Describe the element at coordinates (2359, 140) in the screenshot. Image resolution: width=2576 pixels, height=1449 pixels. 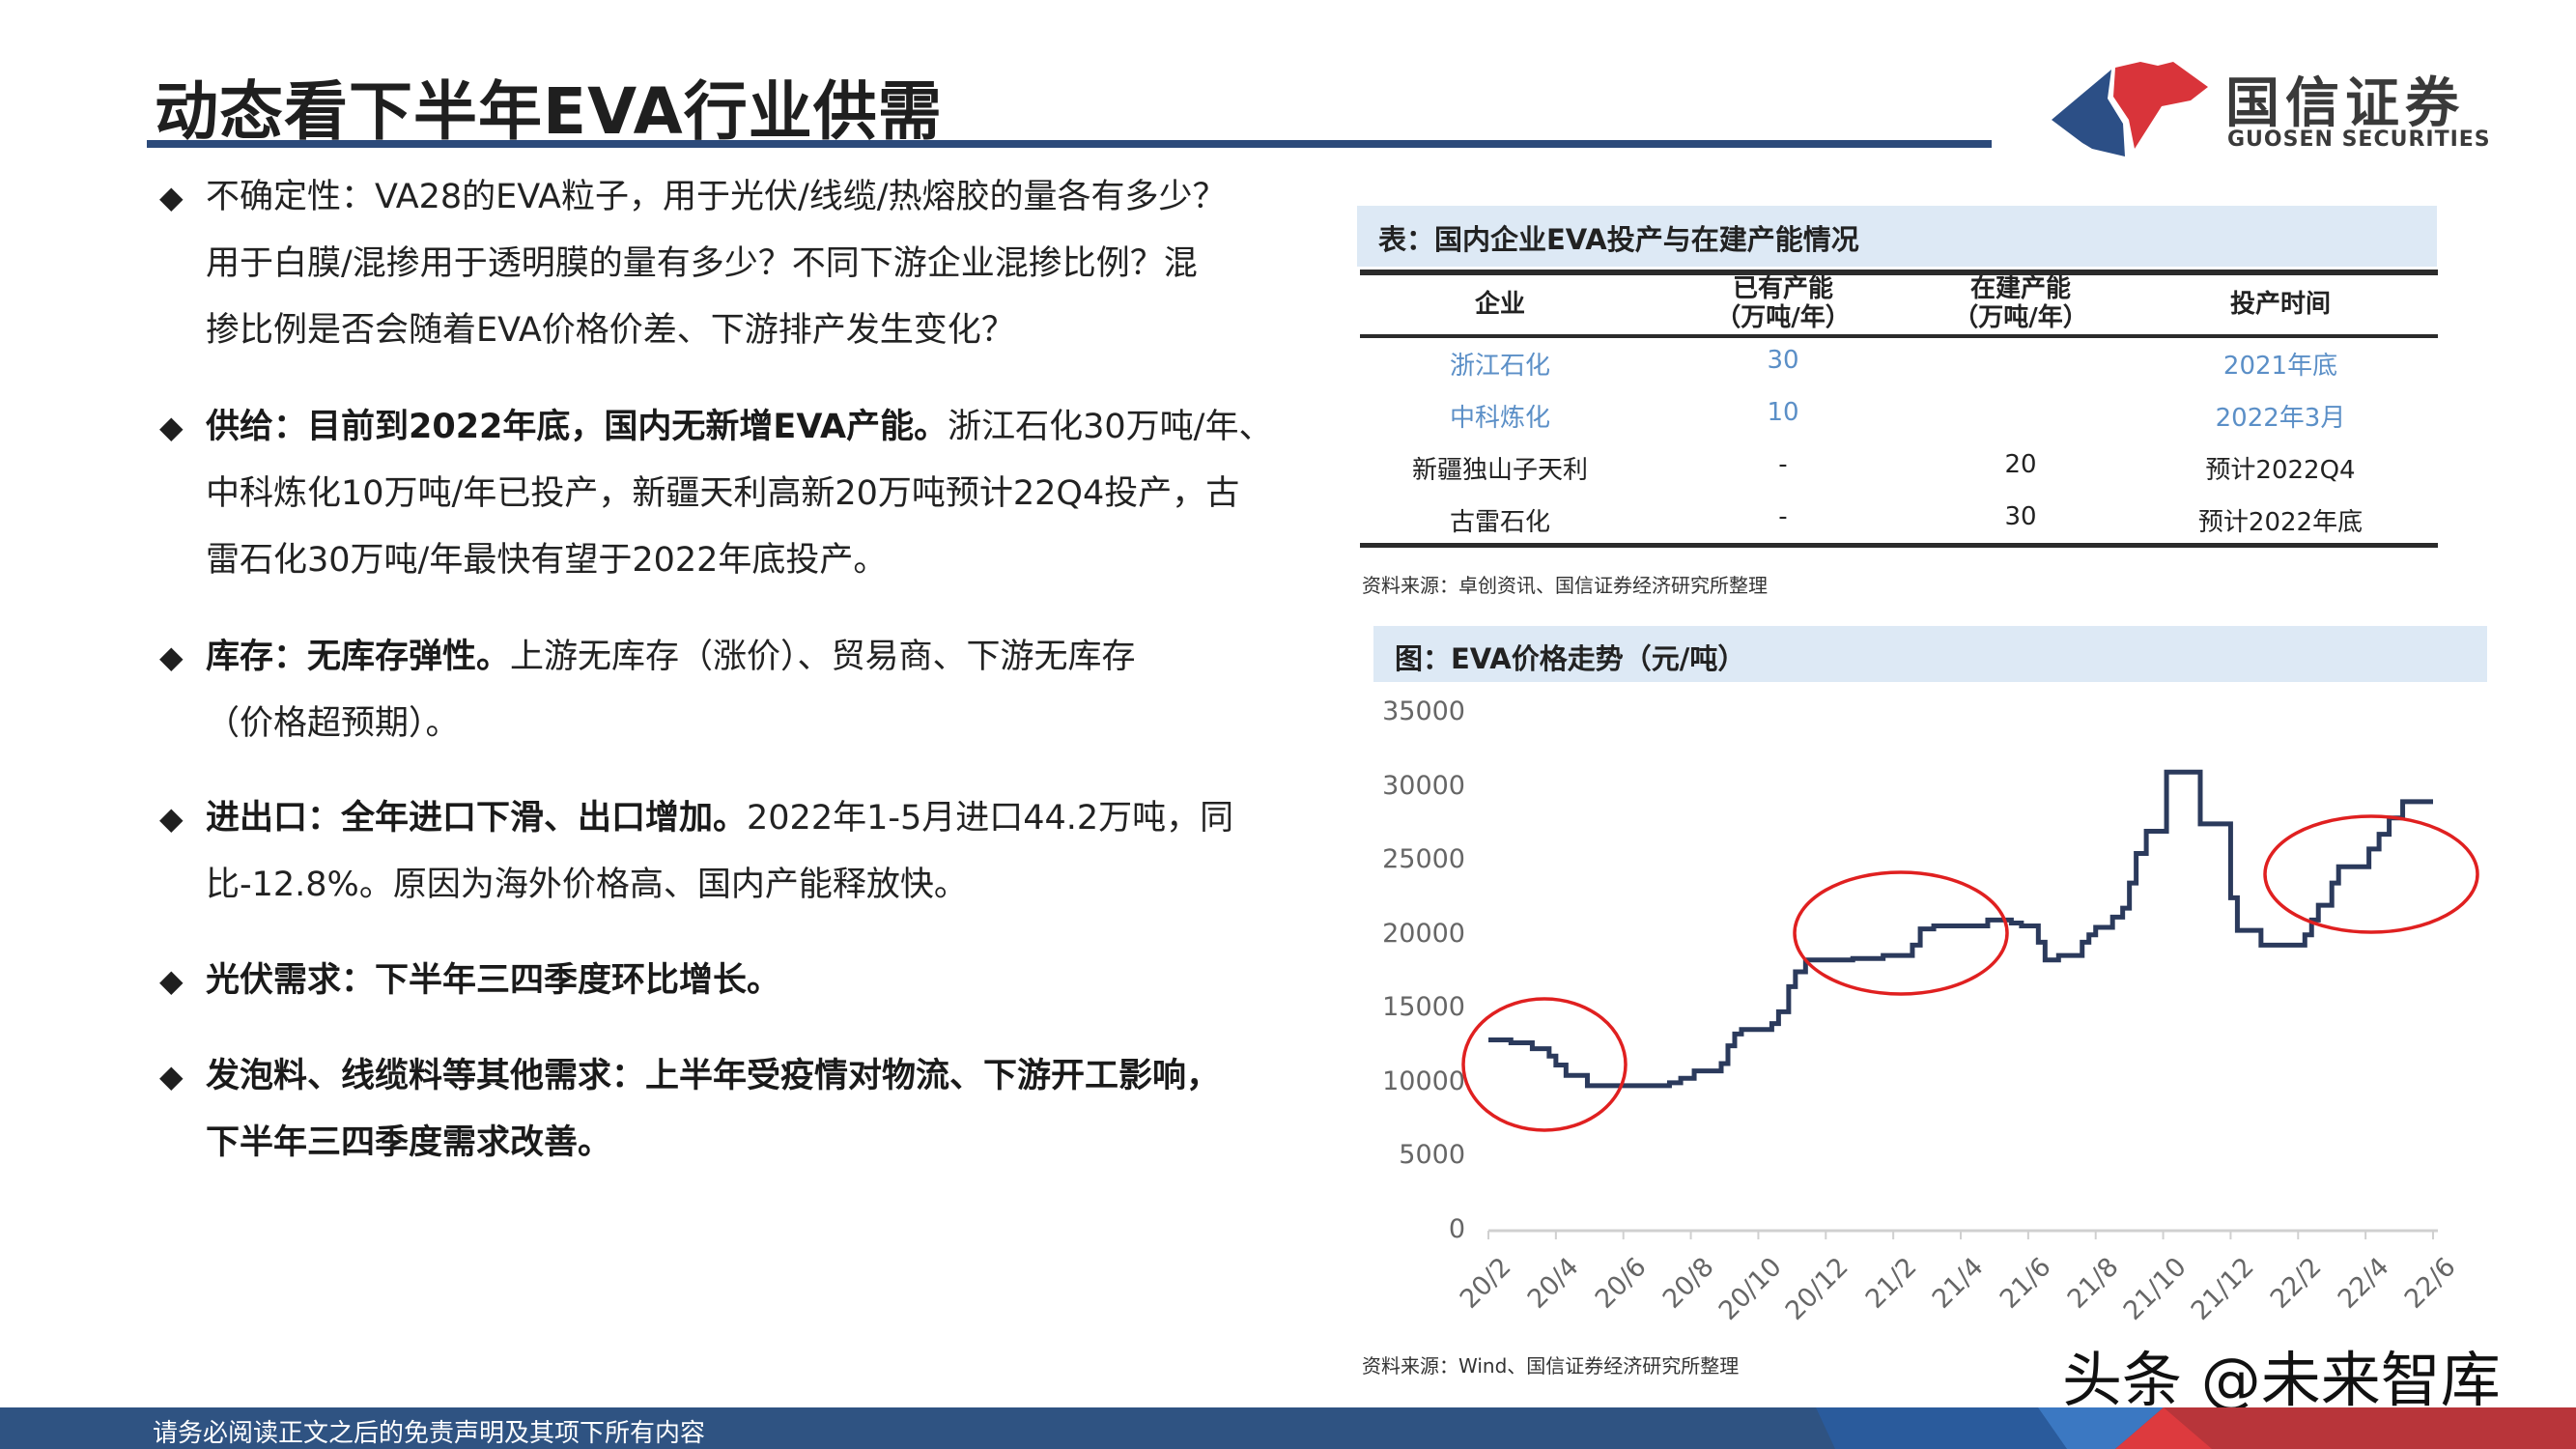
I see `logo-text-en: GUOSEN SECURITIES` at that location.